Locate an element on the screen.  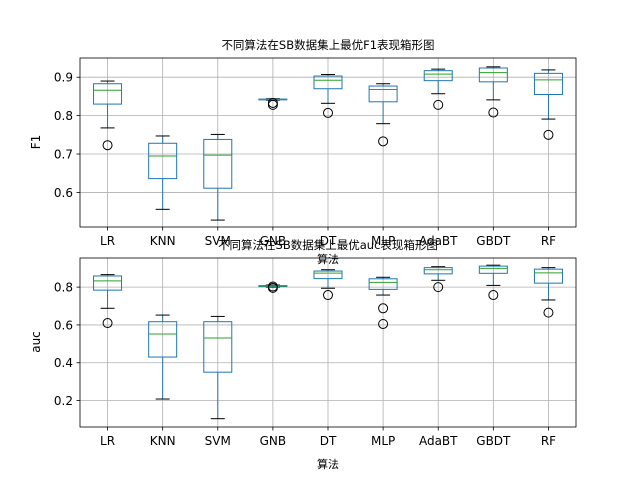
f1-y-tick-label: 0.6 is located at coordinates (63, 193).